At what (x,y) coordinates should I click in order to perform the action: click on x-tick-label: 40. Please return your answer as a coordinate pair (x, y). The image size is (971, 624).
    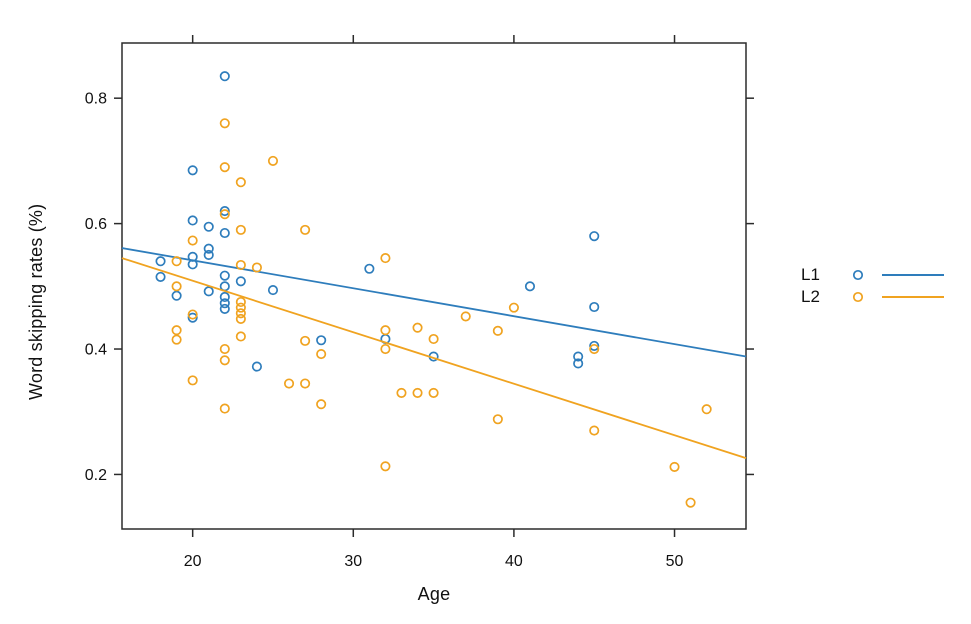
    Looking at the image, I should click on (514, 561).